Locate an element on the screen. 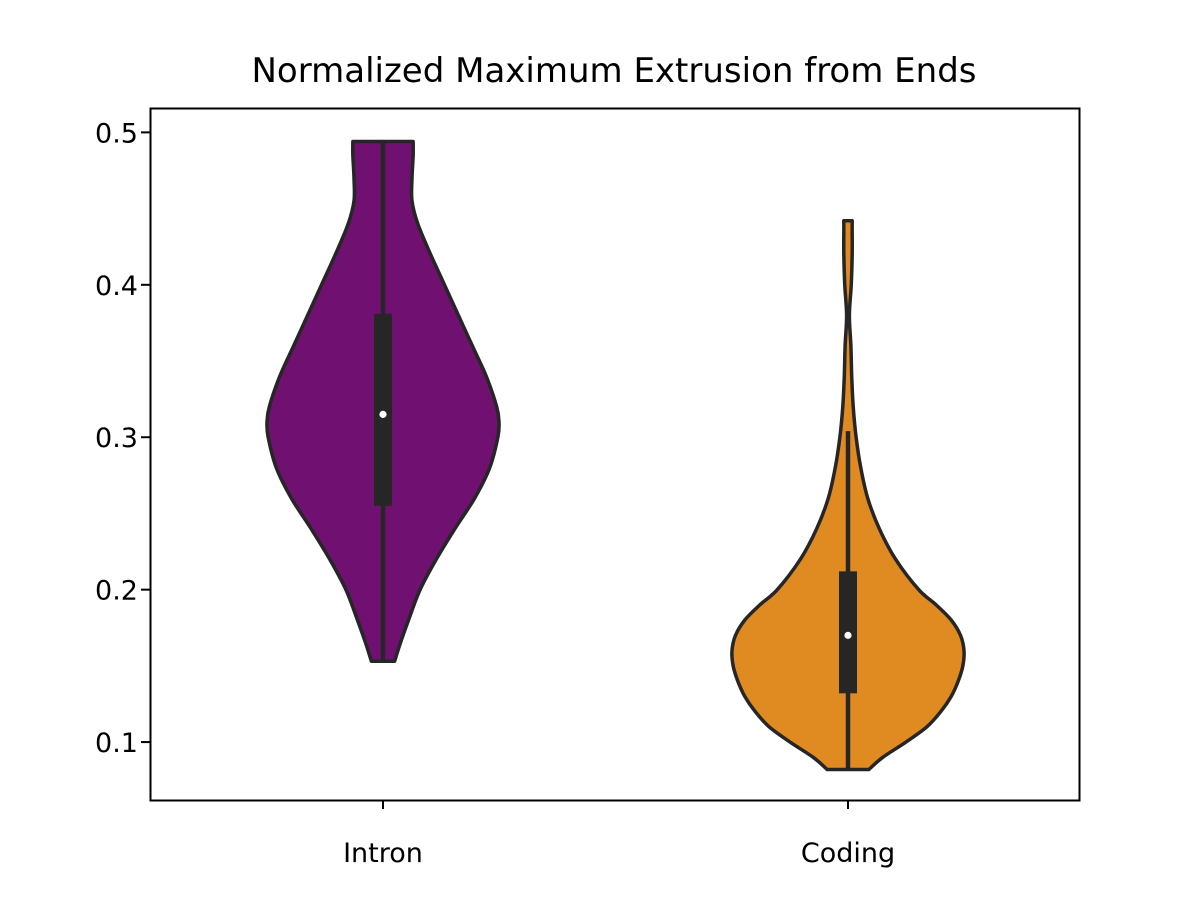  x-axis: Intron Coding is located at coordinates (619, 834).